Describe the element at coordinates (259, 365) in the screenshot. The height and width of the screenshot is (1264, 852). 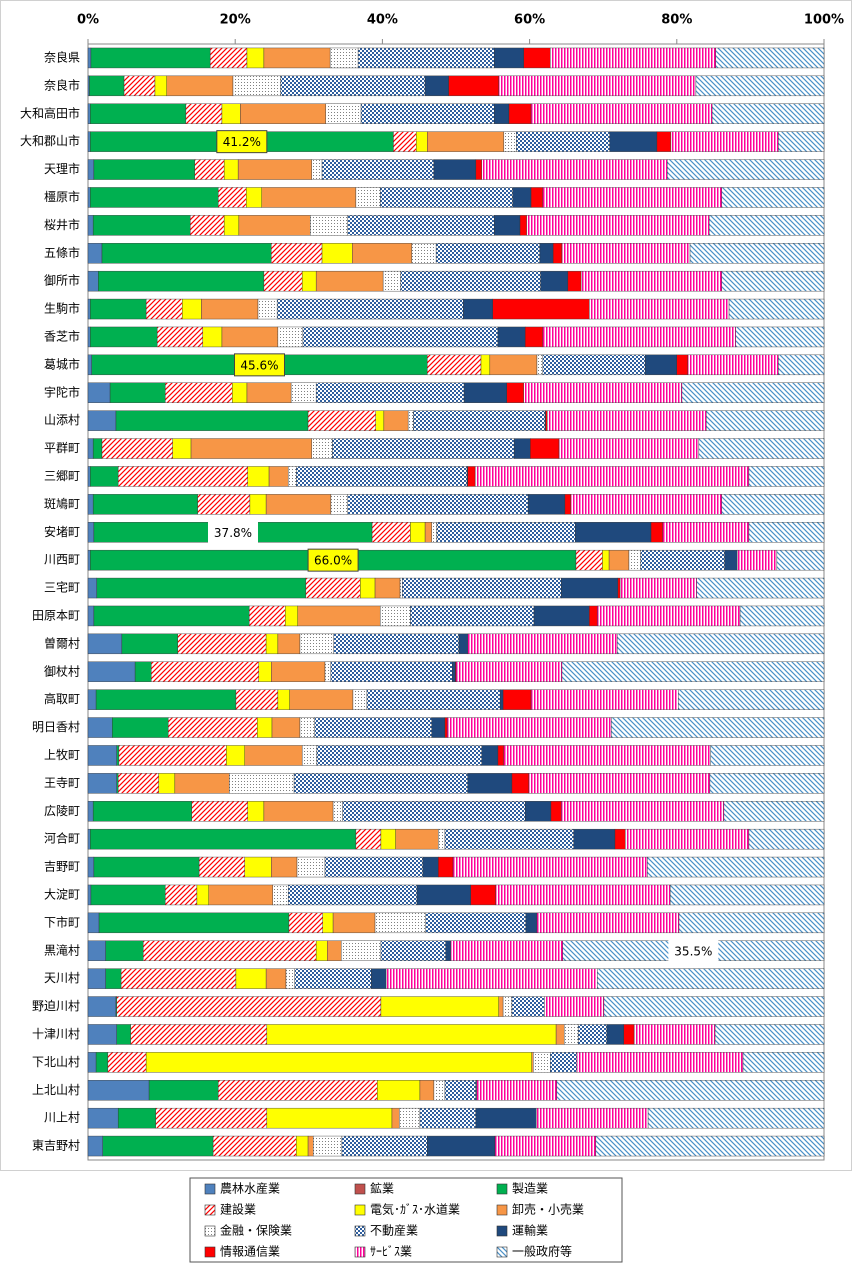
I see `data-label: 45.6%` at that location.